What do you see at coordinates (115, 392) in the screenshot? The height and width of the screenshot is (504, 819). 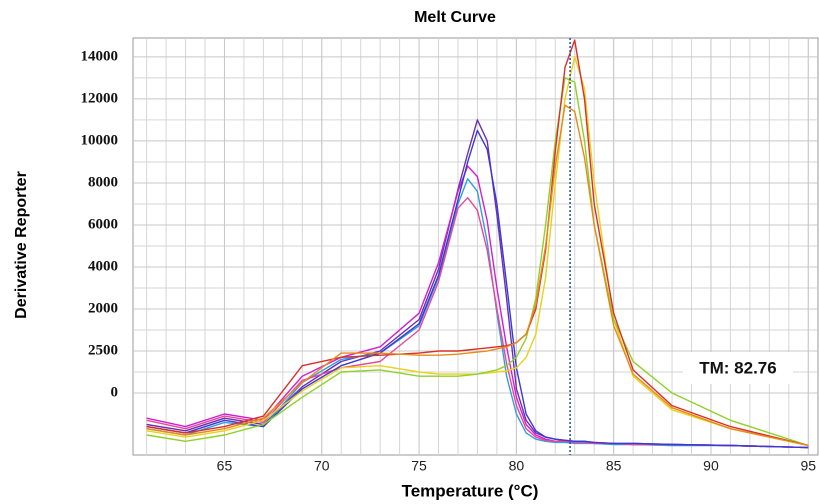 I see `y-tick-label: 0` at bounding box center [115, 392].